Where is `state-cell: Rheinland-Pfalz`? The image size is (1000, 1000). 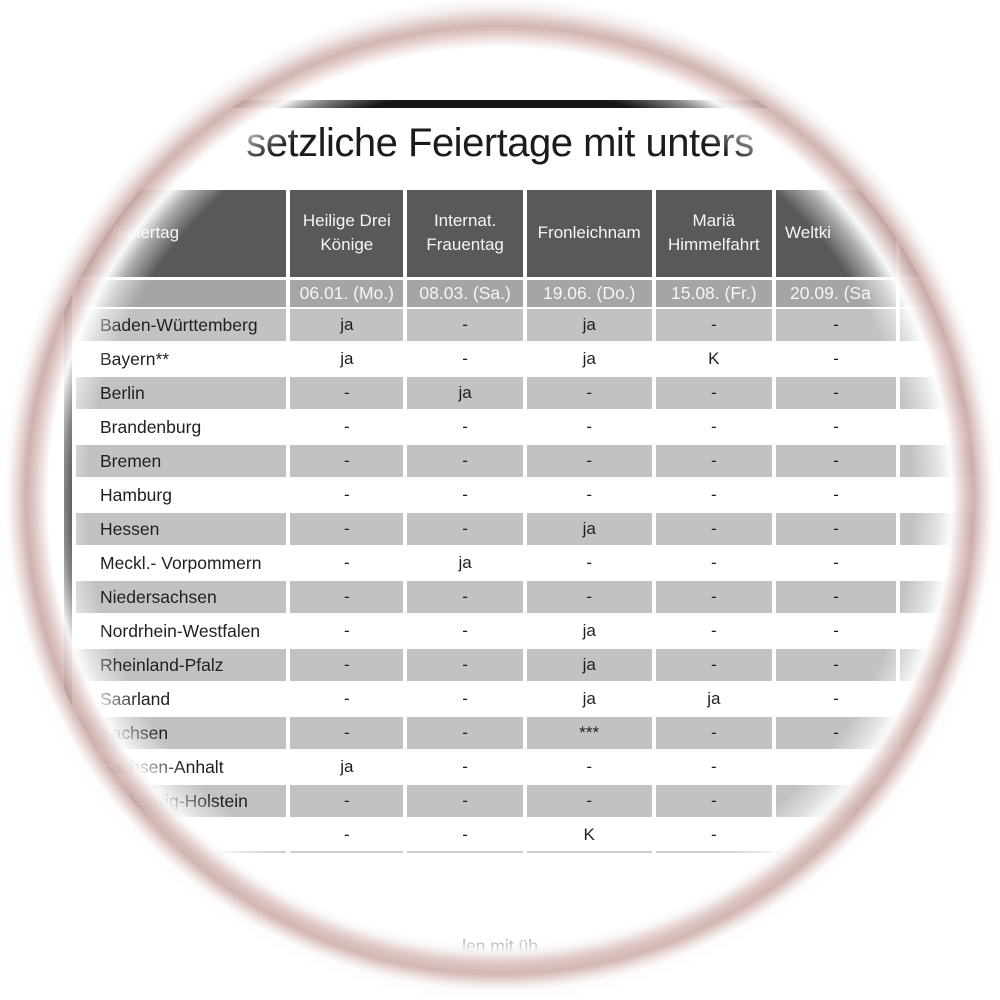
state-cell: Rheinland-Pfalz is located at coordinates (182, 664).